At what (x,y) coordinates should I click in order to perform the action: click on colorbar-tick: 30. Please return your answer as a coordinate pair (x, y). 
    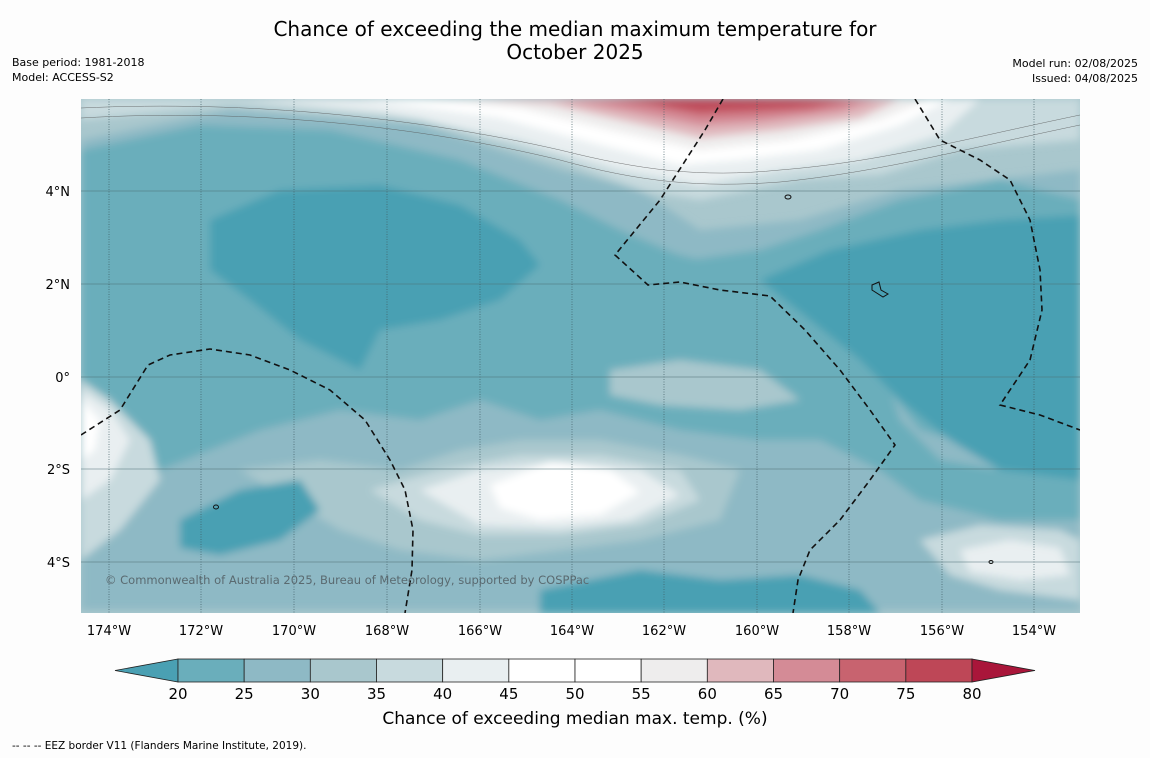
    Looking at the image, I should click on (310, 694).